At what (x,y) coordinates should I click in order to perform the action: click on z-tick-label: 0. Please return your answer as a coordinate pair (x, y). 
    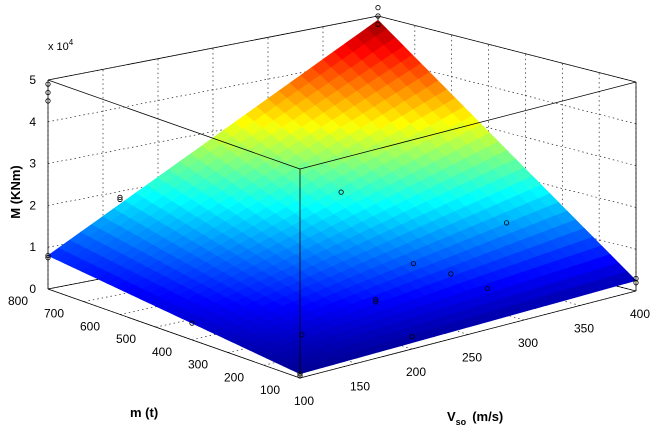
    Looking at the image, I should click on (32, 289).